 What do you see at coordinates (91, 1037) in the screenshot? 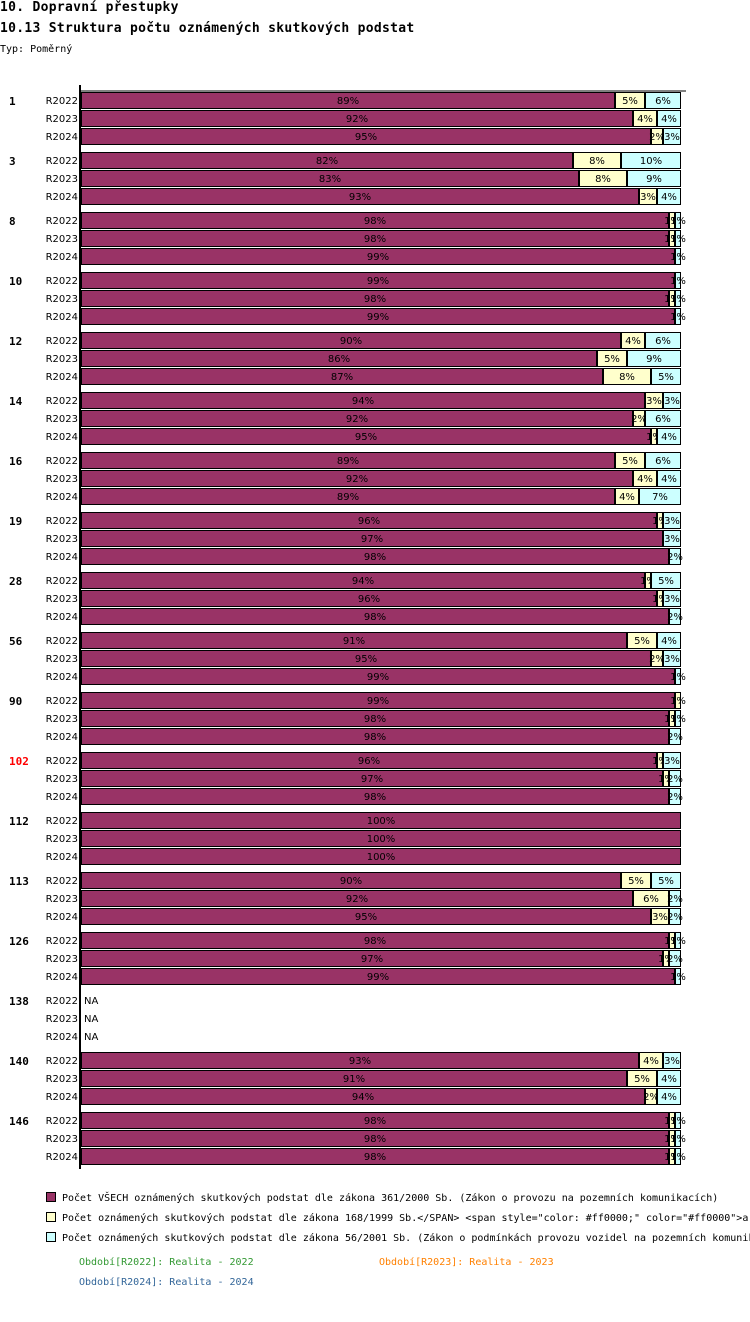
I see `na-label: NA` at bounding box center [91, 1037].